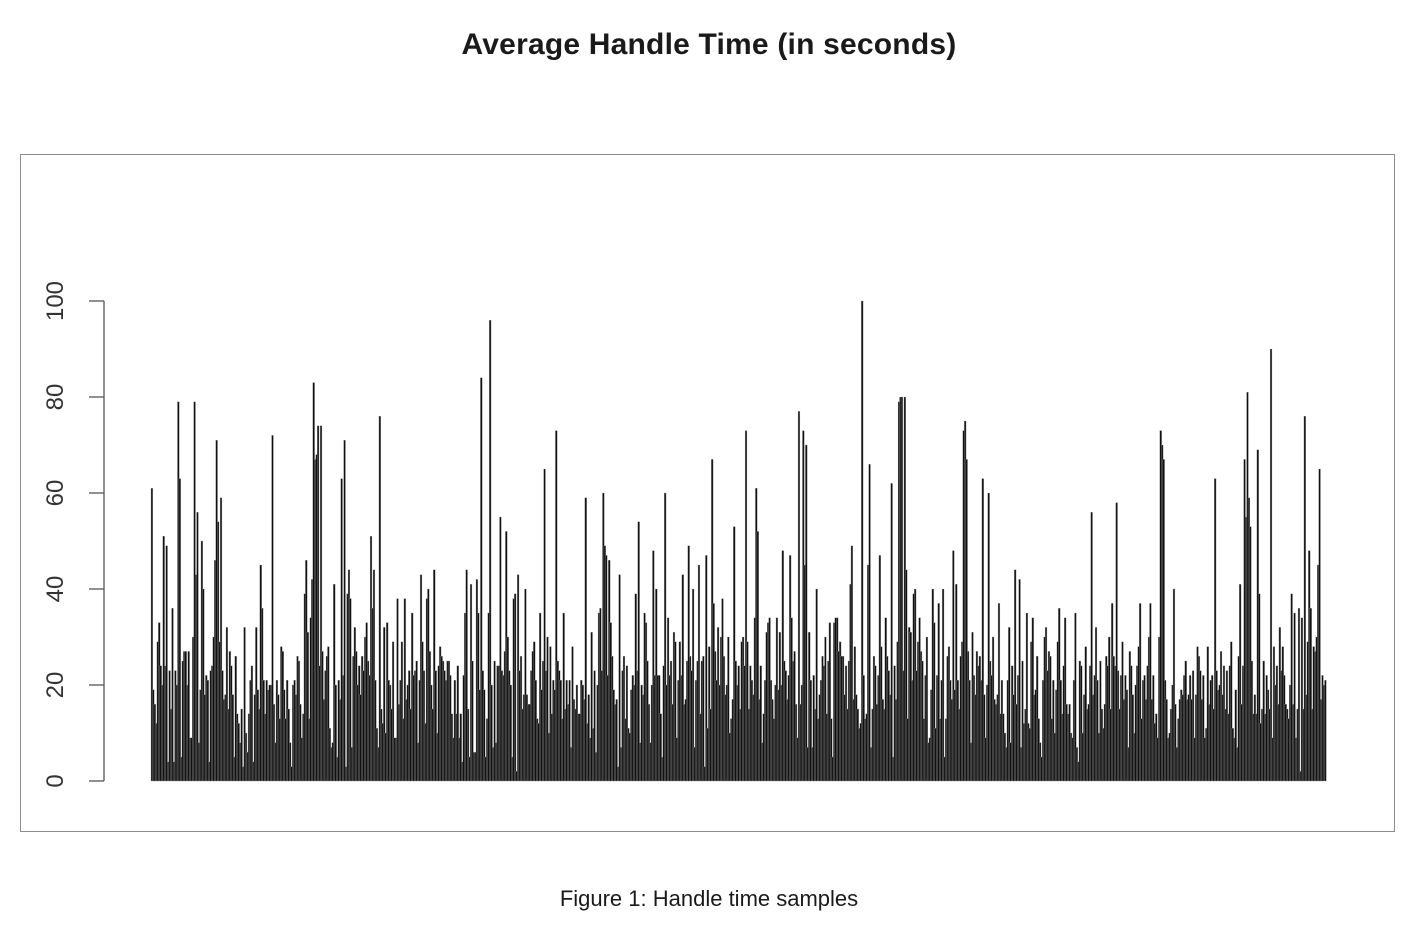  I want to click on y-tick-label: 60, so click(55, 493).